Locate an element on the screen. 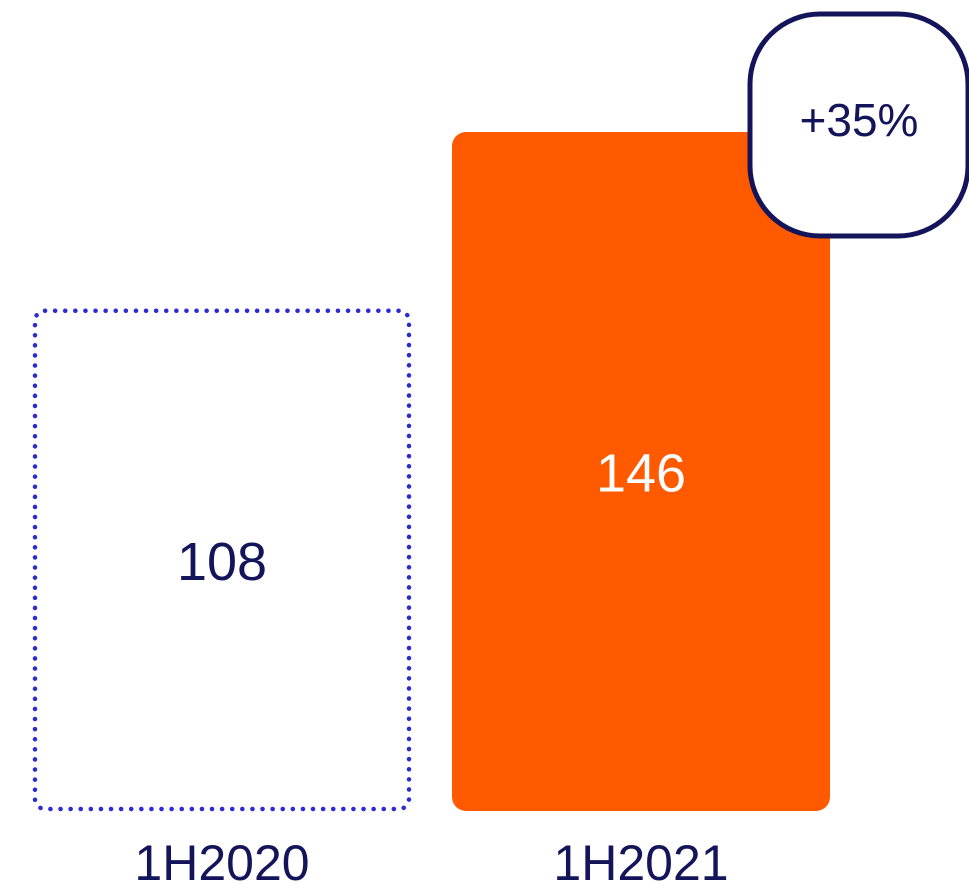 The image size is (969, 890). change-badge-outline is located at coordinates (858, 125).